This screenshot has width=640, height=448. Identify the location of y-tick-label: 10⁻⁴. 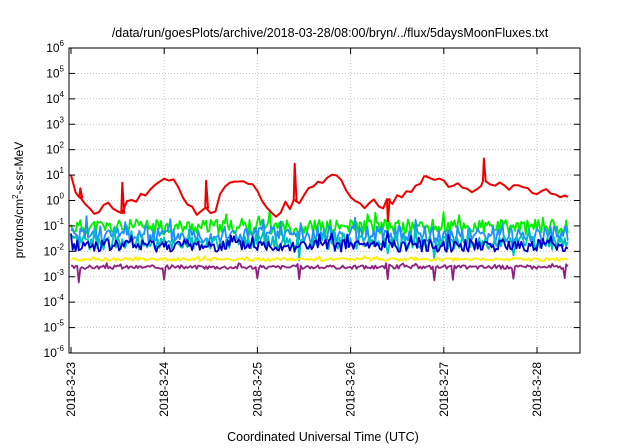
(54, 301).